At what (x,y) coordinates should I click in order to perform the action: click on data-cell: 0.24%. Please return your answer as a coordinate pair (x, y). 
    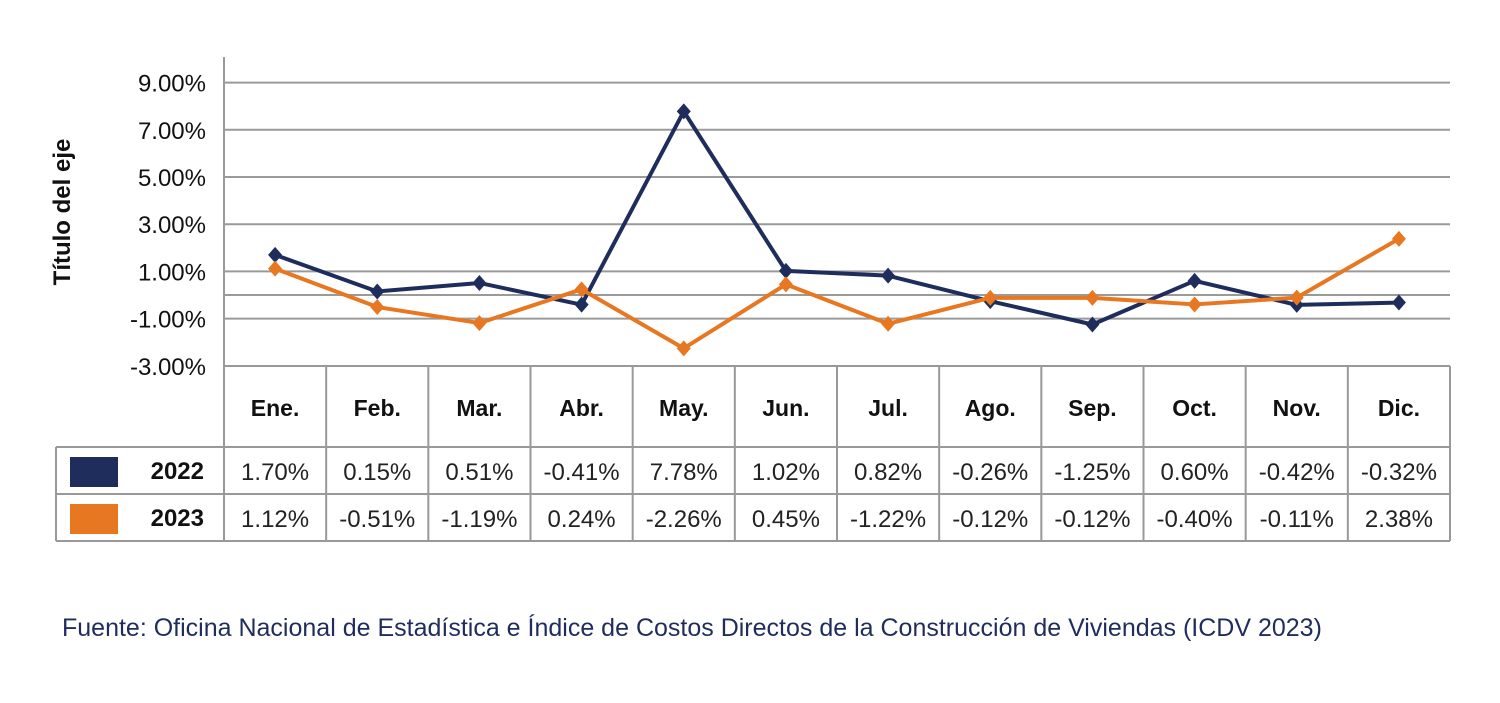
    Looking at the image, I should click on (582, 519).